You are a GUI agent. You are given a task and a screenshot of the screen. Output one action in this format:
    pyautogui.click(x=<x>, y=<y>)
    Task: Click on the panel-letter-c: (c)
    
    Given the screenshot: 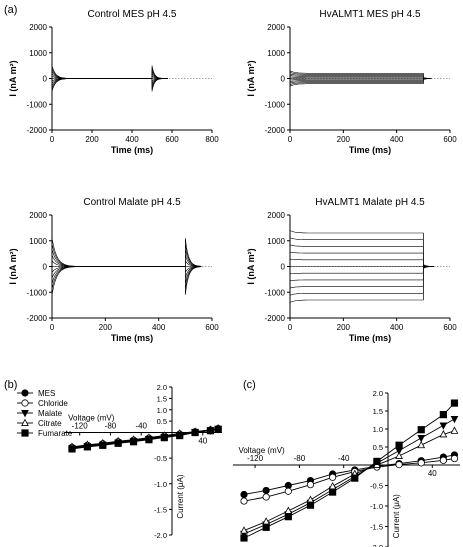 What is the action you would take?
    pyautogui.click(x=249, y=385)
    